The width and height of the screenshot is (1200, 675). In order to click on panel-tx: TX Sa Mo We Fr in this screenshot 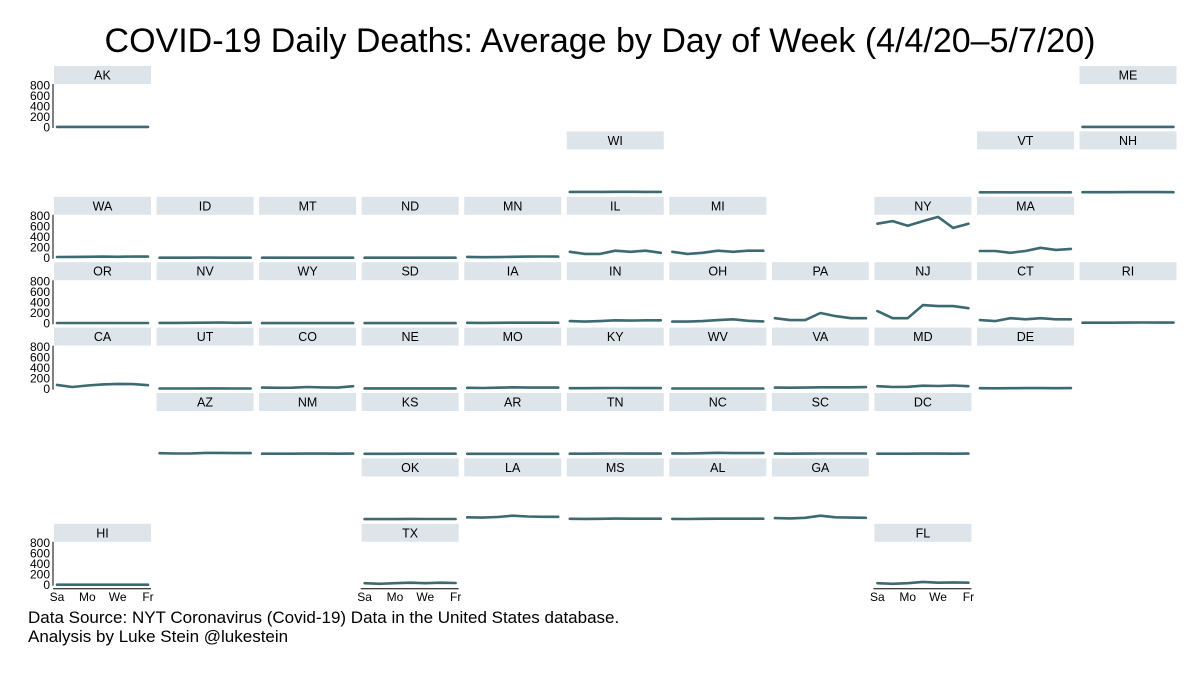, I will do `click(409, 563)`.